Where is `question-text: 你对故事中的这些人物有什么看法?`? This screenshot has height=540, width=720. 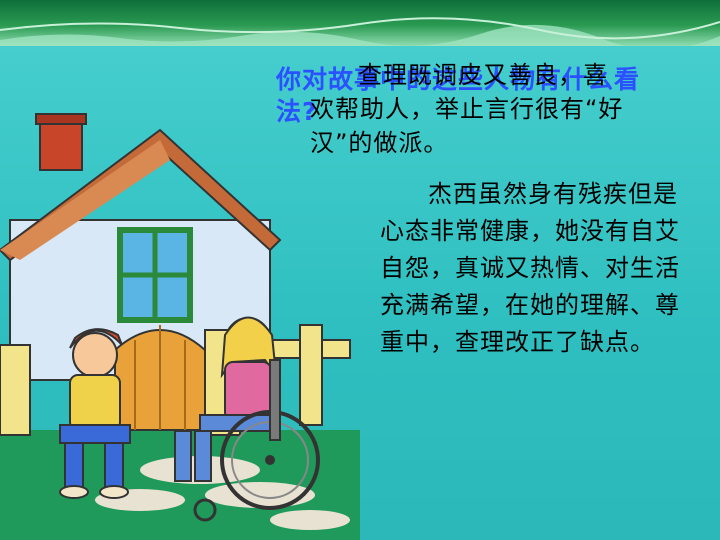
question-text: 你对故事中的这些人物有什么看法? is located at coordinates (458, 95).